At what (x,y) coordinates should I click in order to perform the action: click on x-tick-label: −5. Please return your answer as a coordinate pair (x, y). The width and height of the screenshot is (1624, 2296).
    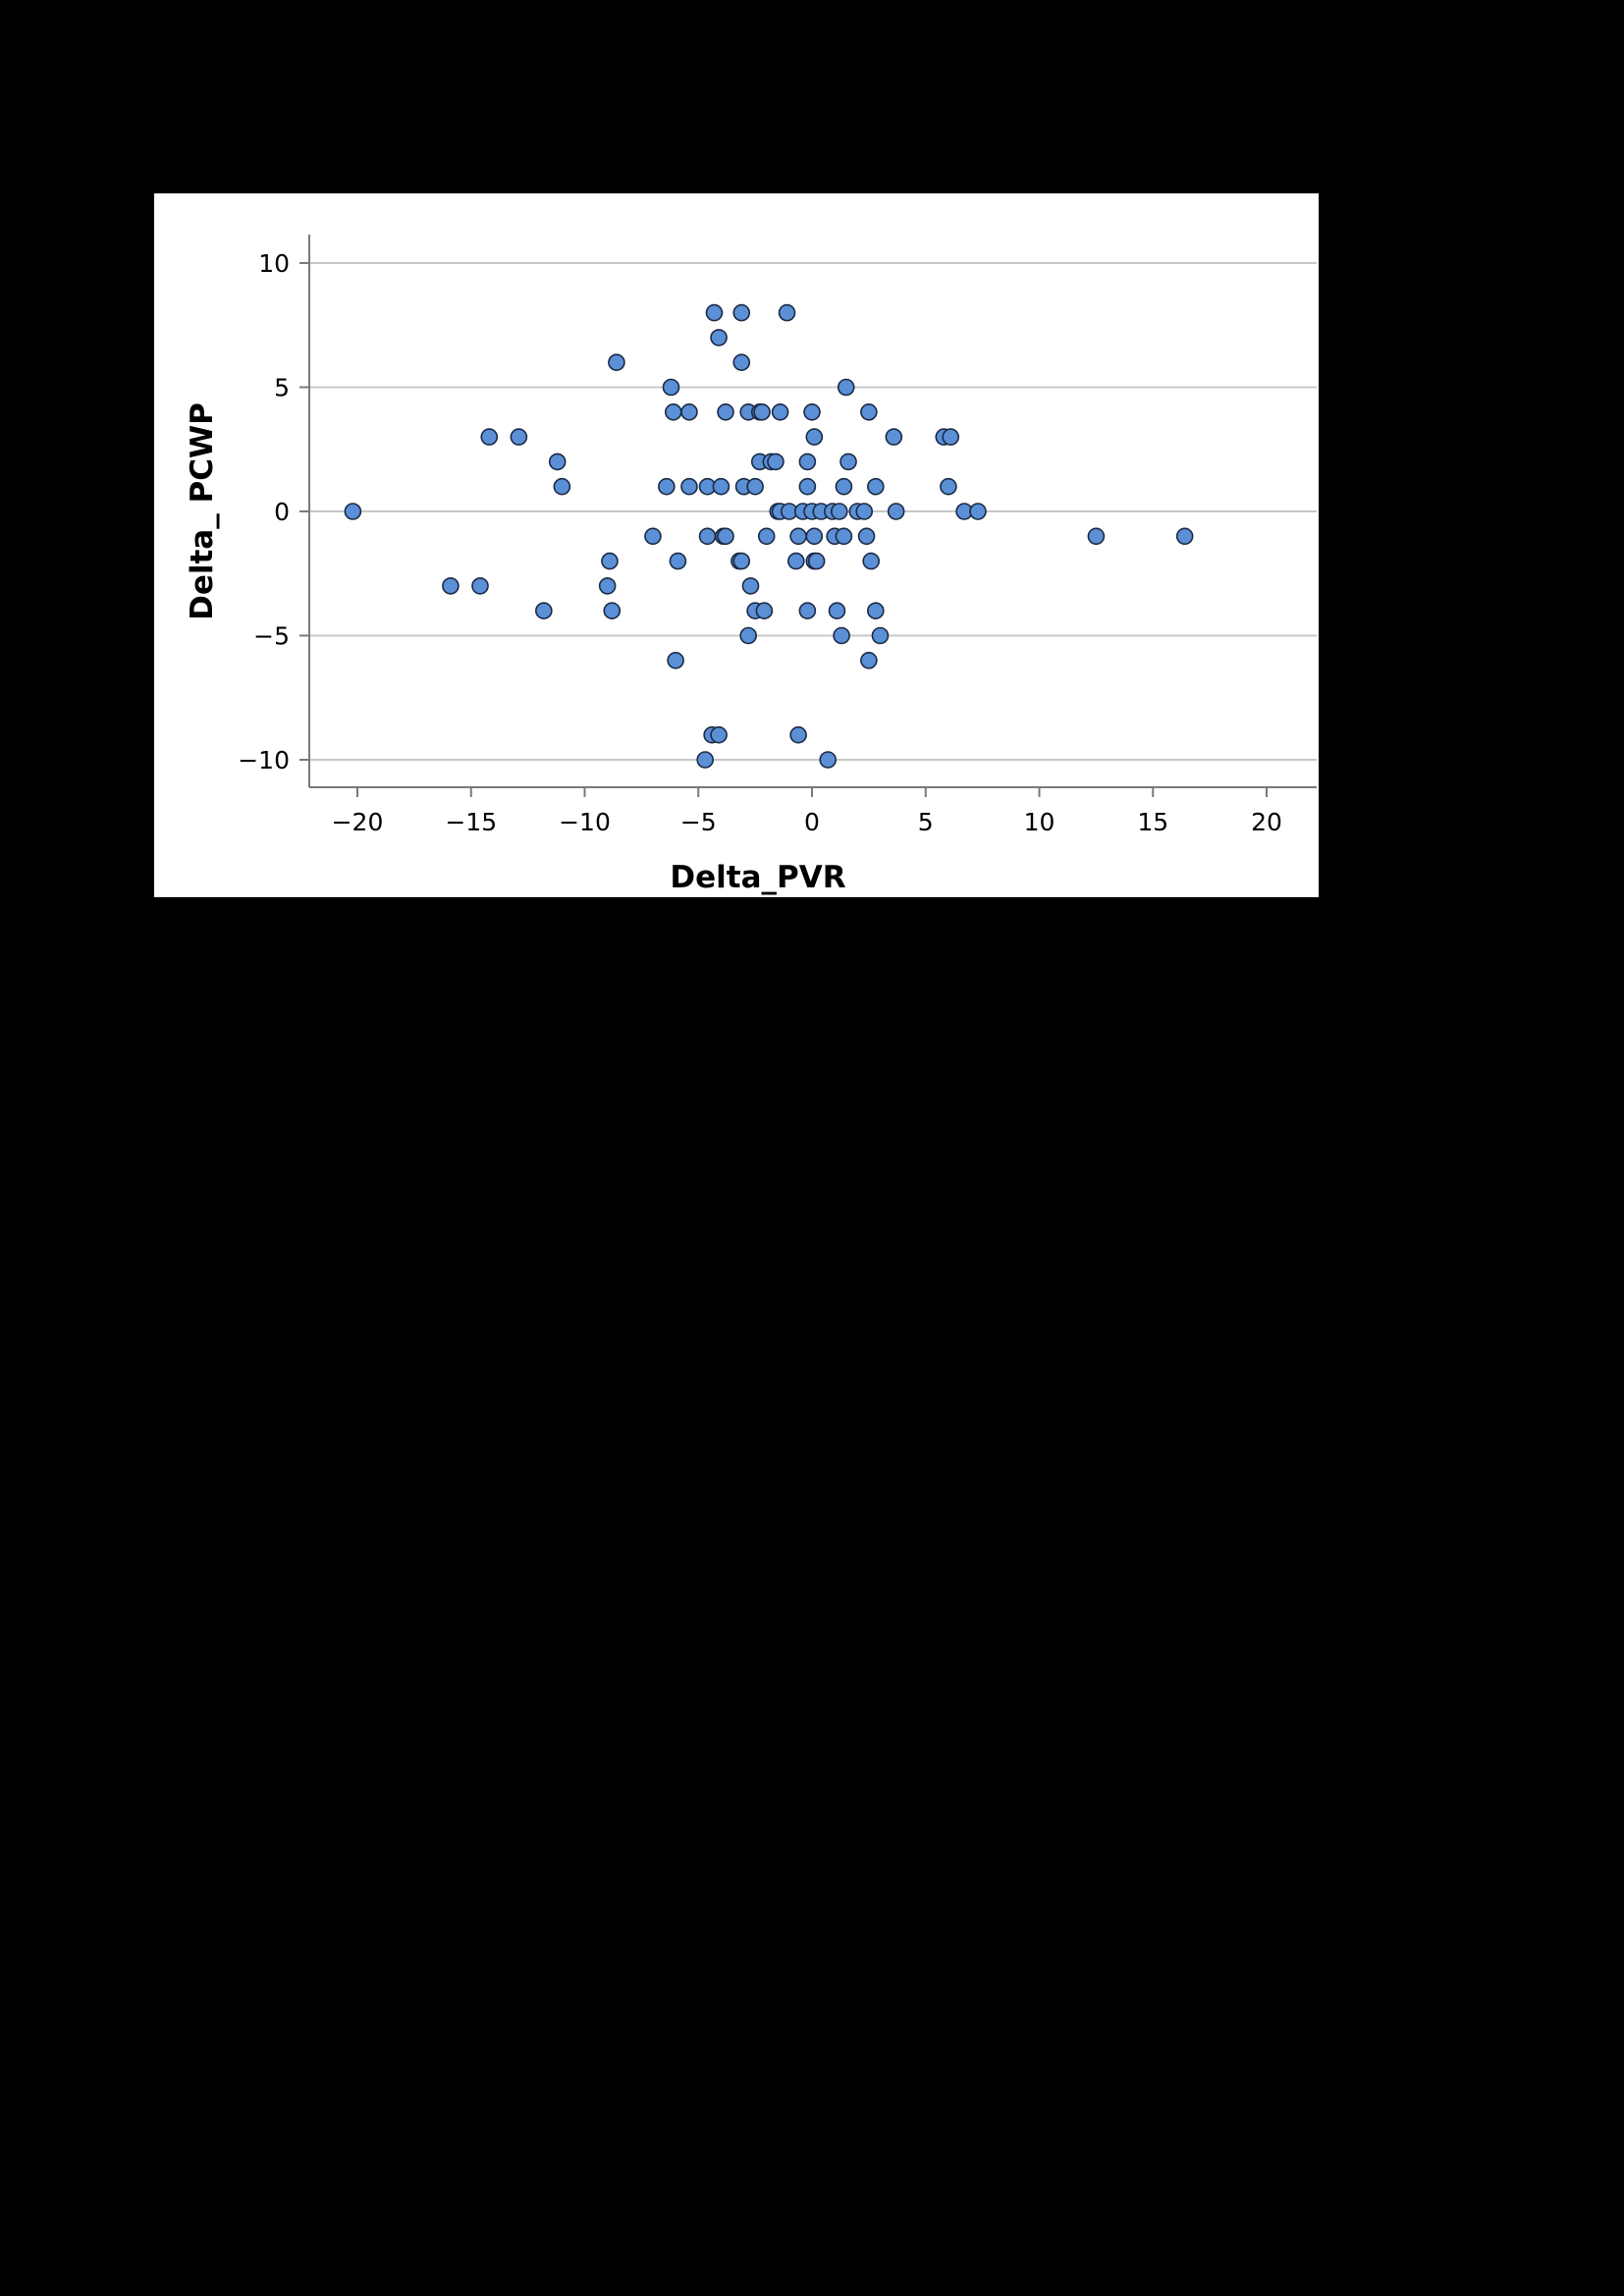
    Looking at the image, I should click on (698, 822).